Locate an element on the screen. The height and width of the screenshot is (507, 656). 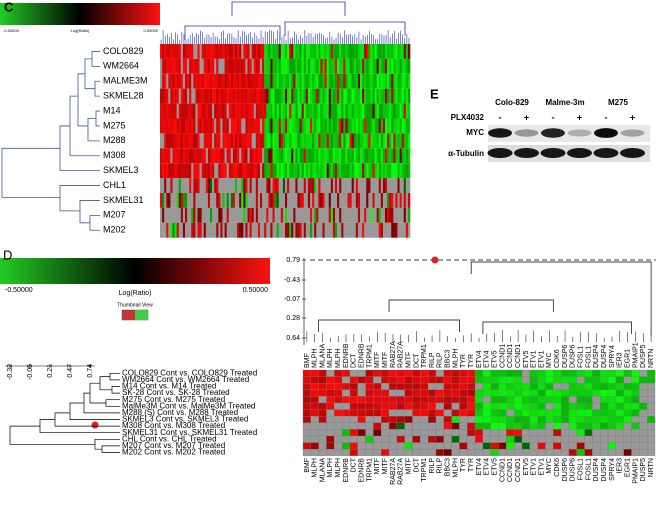
gene-label: PMAIP1 is located at coordinates (635, 471).